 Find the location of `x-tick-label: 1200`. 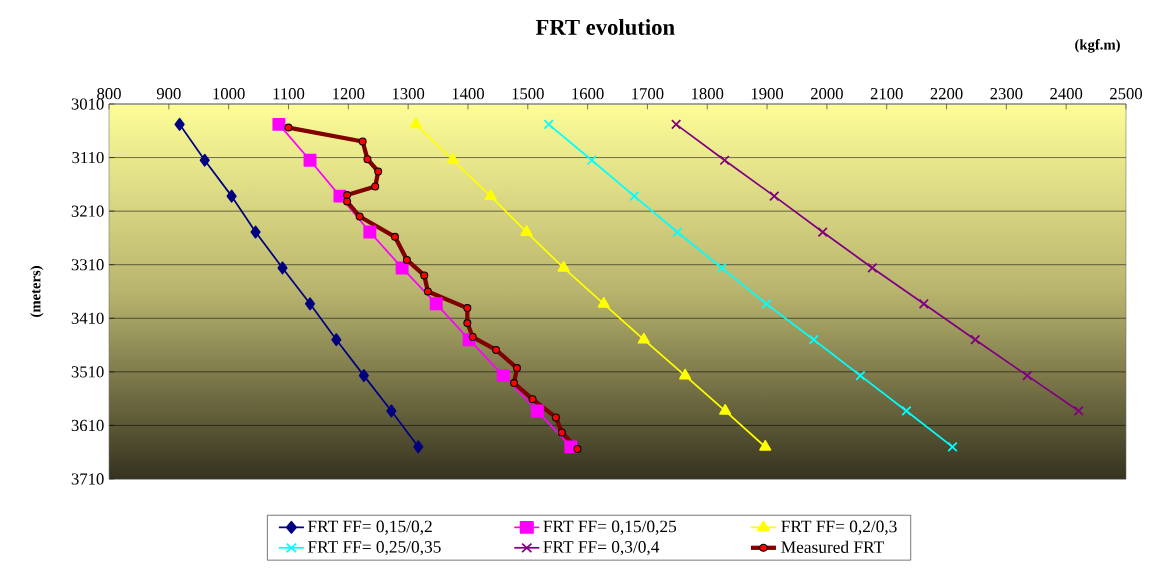

x-tick-label: 1200 is located at coordinates (349, 94).